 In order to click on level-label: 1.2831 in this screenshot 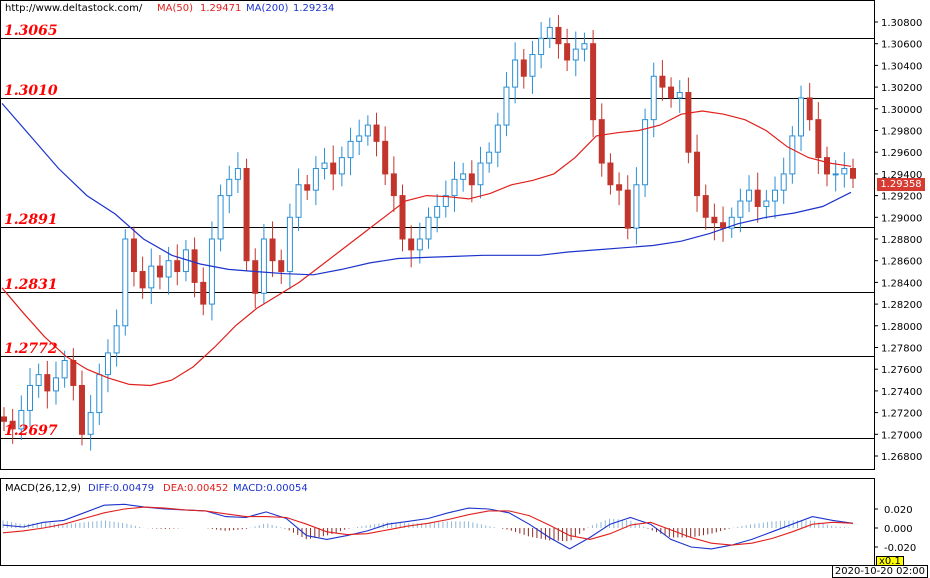, I will do `click(31, 284)`.